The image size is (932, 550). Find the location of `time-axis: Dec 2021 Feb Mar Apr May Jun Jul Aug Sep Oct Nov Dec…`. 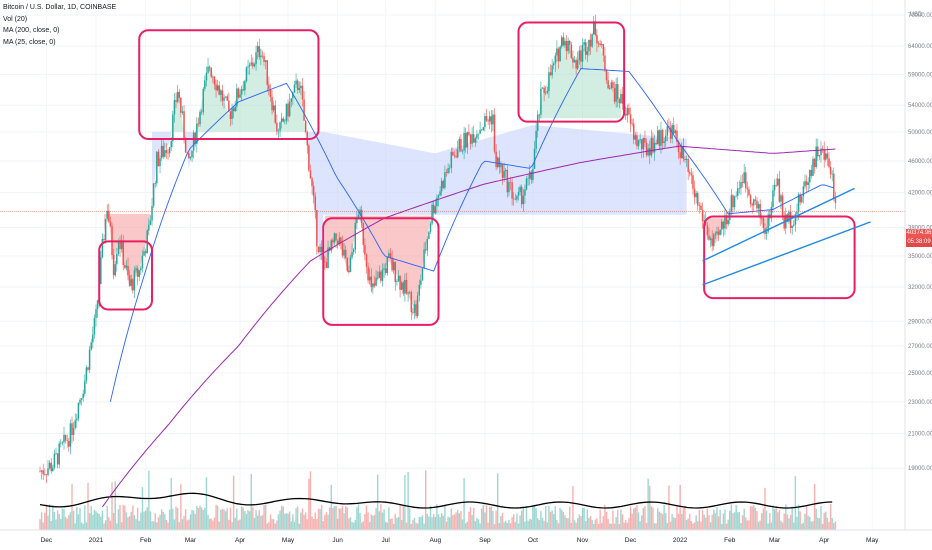

time-axis: Dec 2021 Feb Mar Apr May Jun Jul Aug Sep Oct Nov Dec… is located at coordinates (460, 540).